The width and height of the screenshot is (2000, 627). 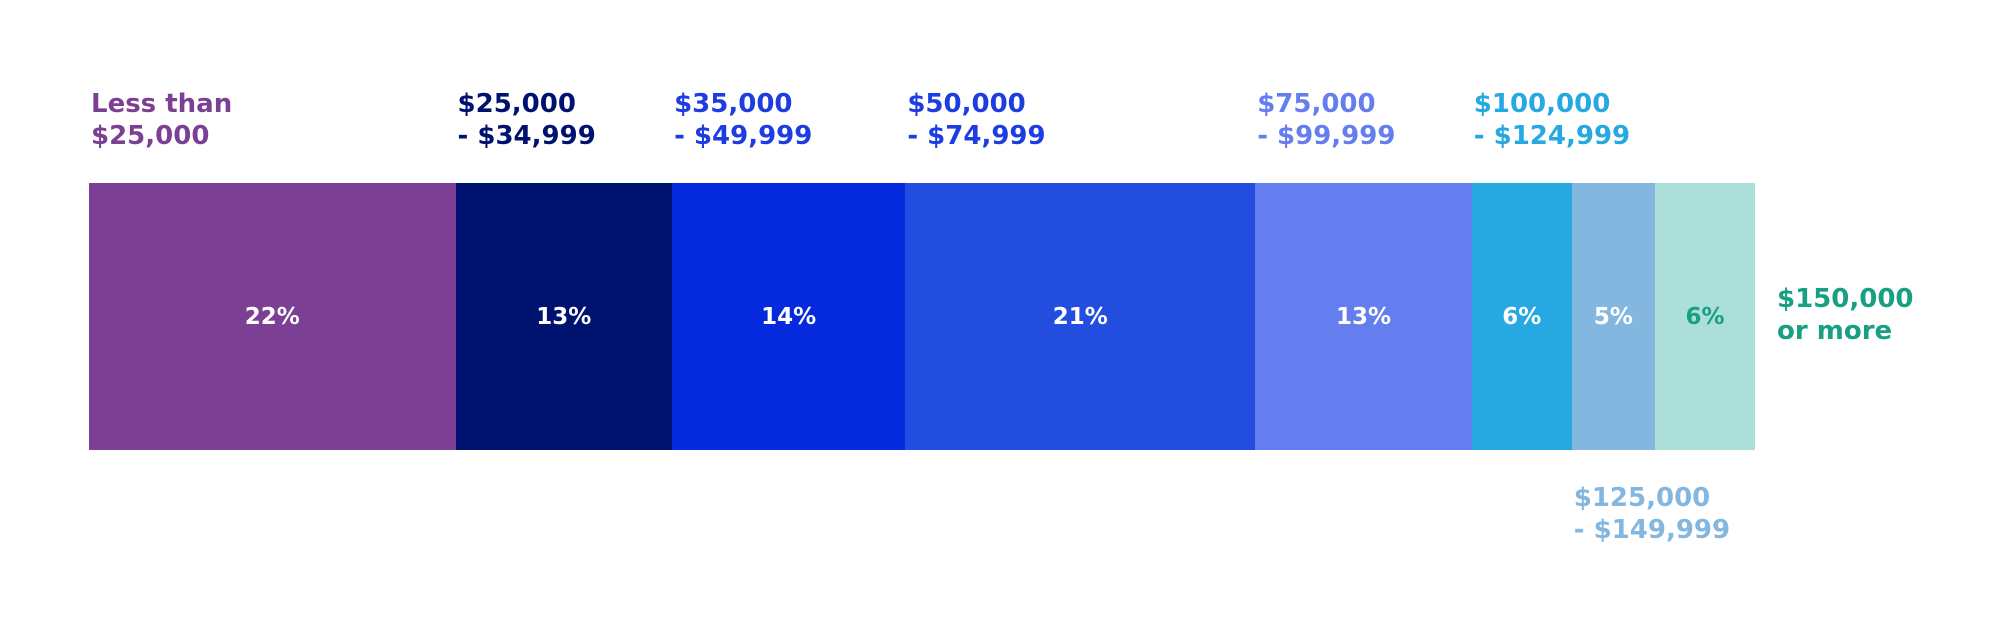 I want to click on category-label-7: $125,000- $149,999, so click(x=1652, y=514).